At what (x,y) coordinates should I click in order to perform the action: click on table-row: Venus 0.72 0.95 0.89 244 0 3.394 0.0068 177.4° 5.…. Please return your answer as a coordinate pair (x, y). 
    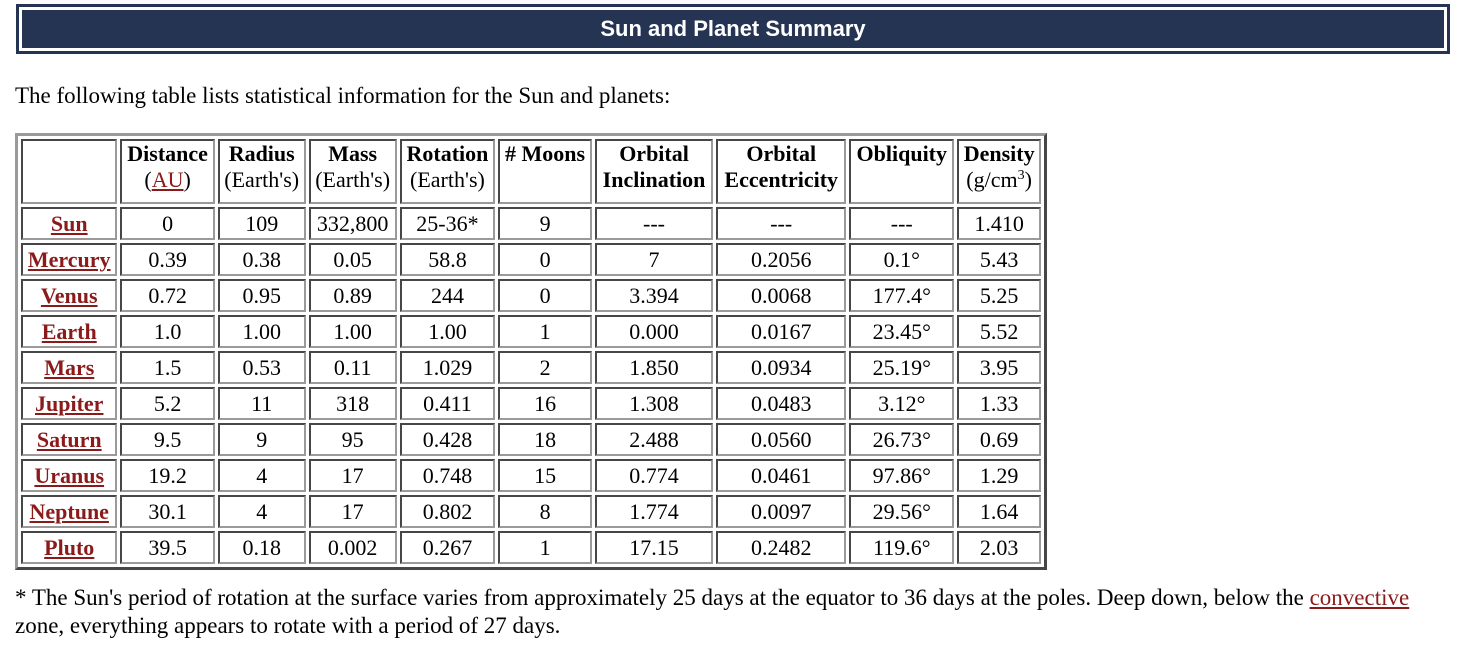
    Looking at the image, I should click on (531, 295).